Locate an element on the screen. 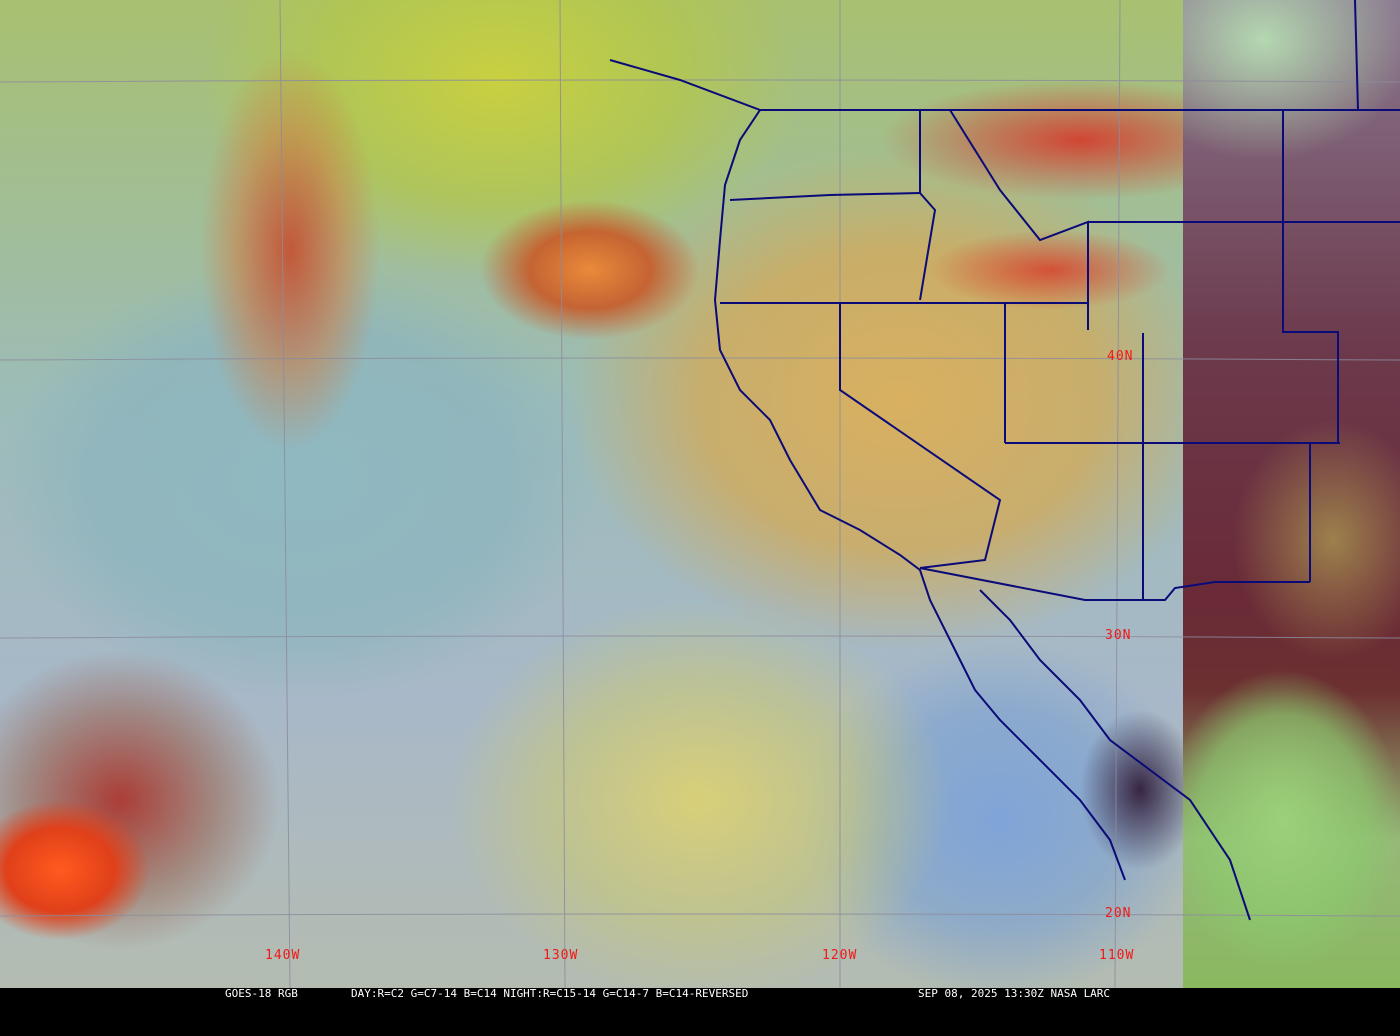  lat-label-20n: 20N is located at coordinates (1118, 913).